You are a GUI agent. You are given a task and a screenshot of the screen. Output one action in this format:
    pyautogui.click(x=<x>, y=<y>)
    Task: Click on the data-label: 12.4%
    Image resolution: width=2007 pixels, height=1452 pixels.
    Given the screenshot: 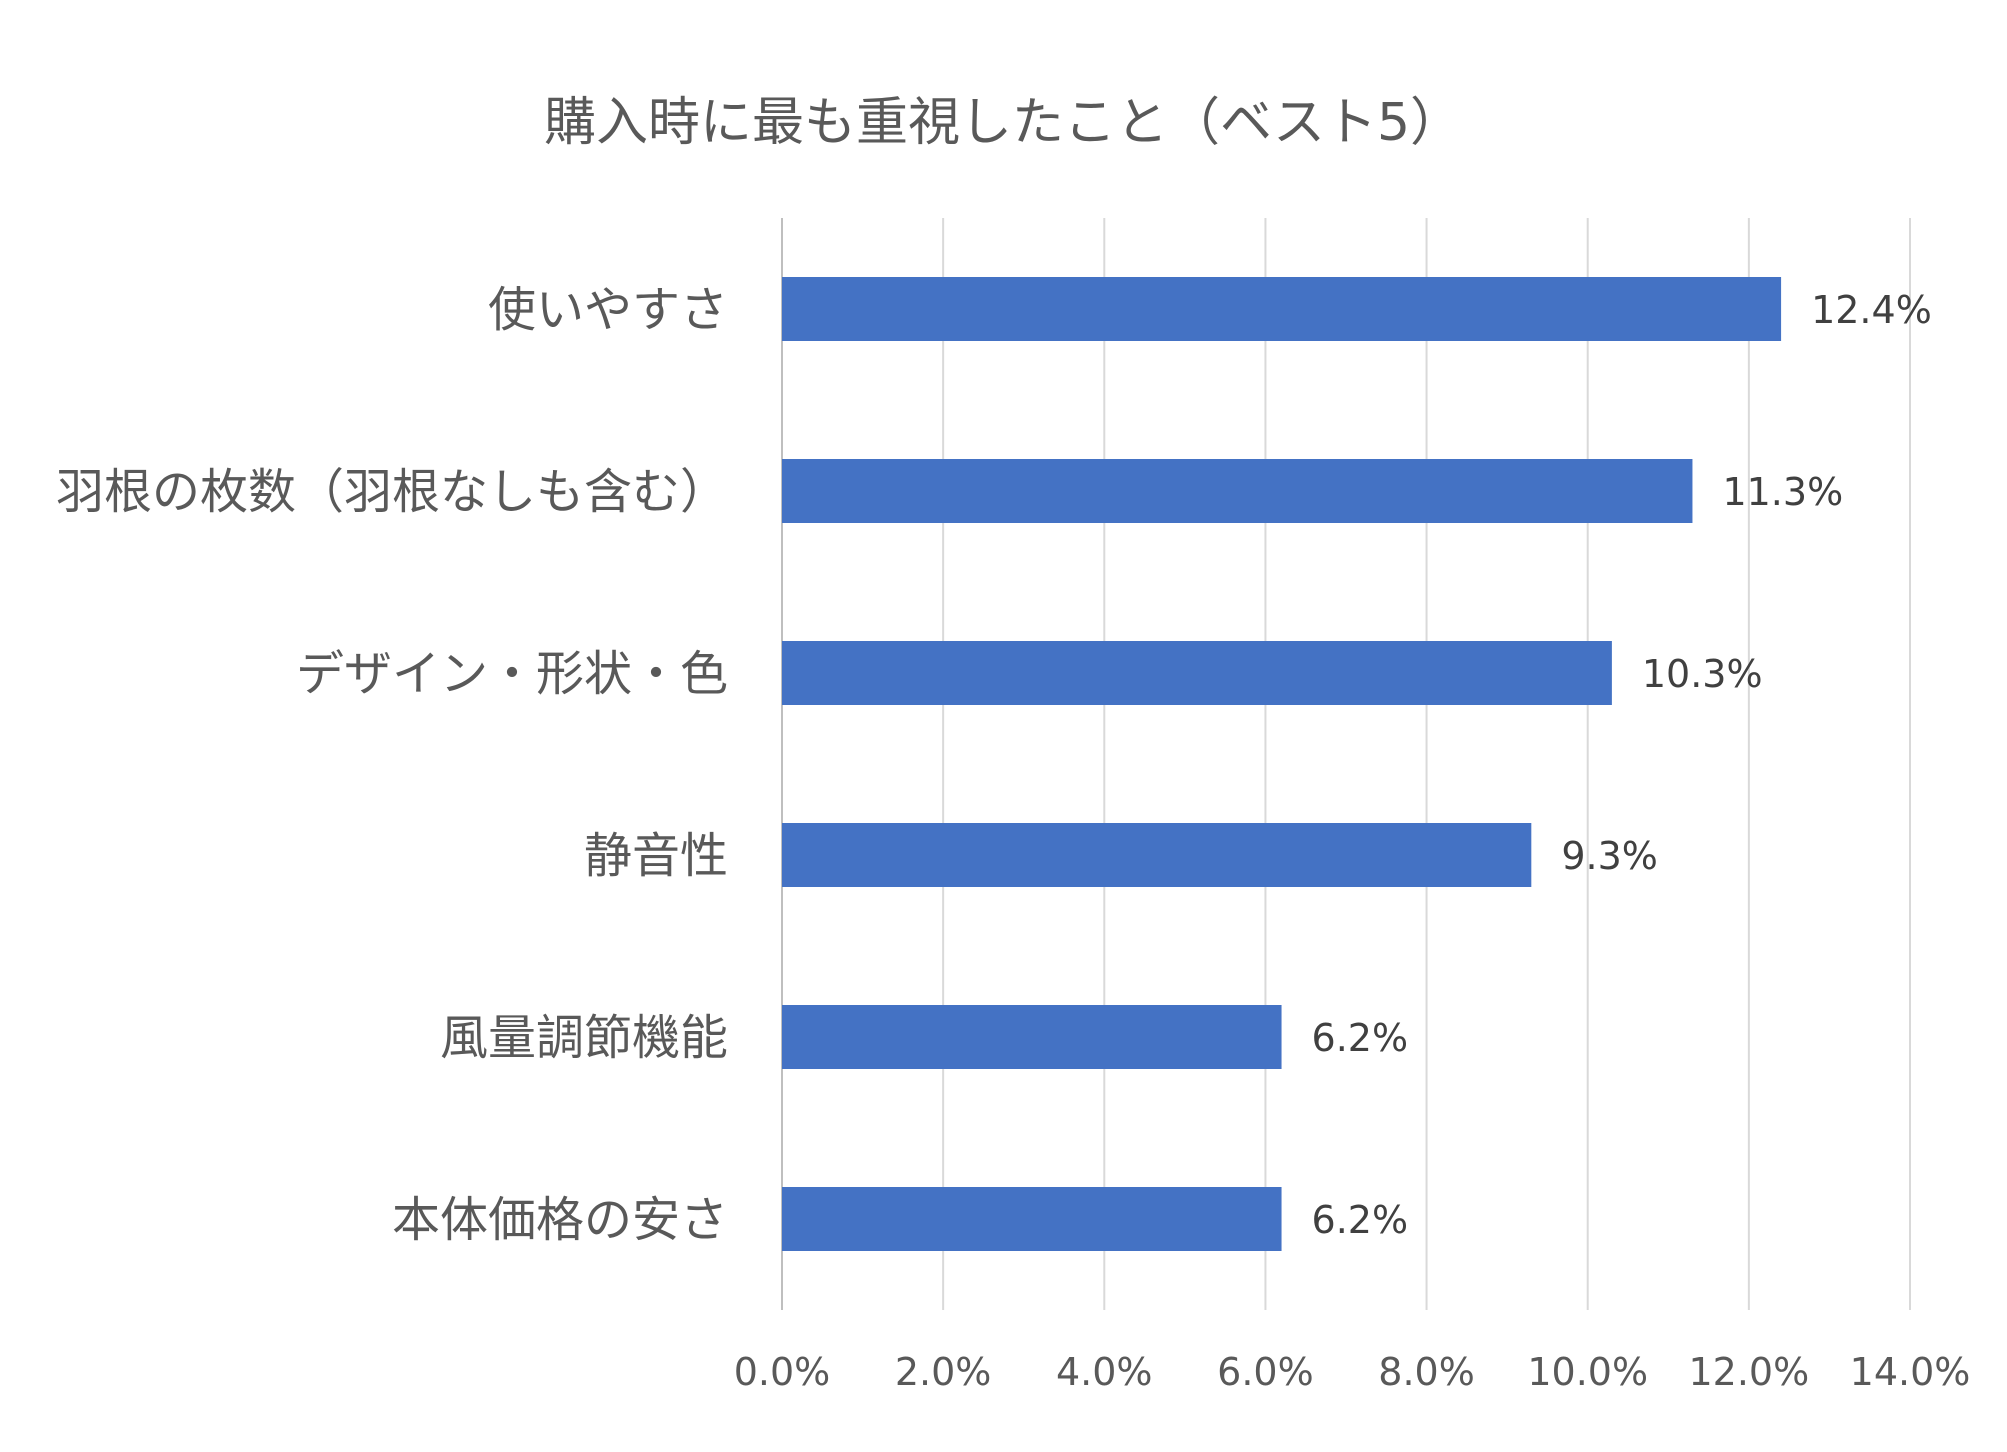 What is the action you would take?
    pyautogui.click(x=1871, y=310)
    